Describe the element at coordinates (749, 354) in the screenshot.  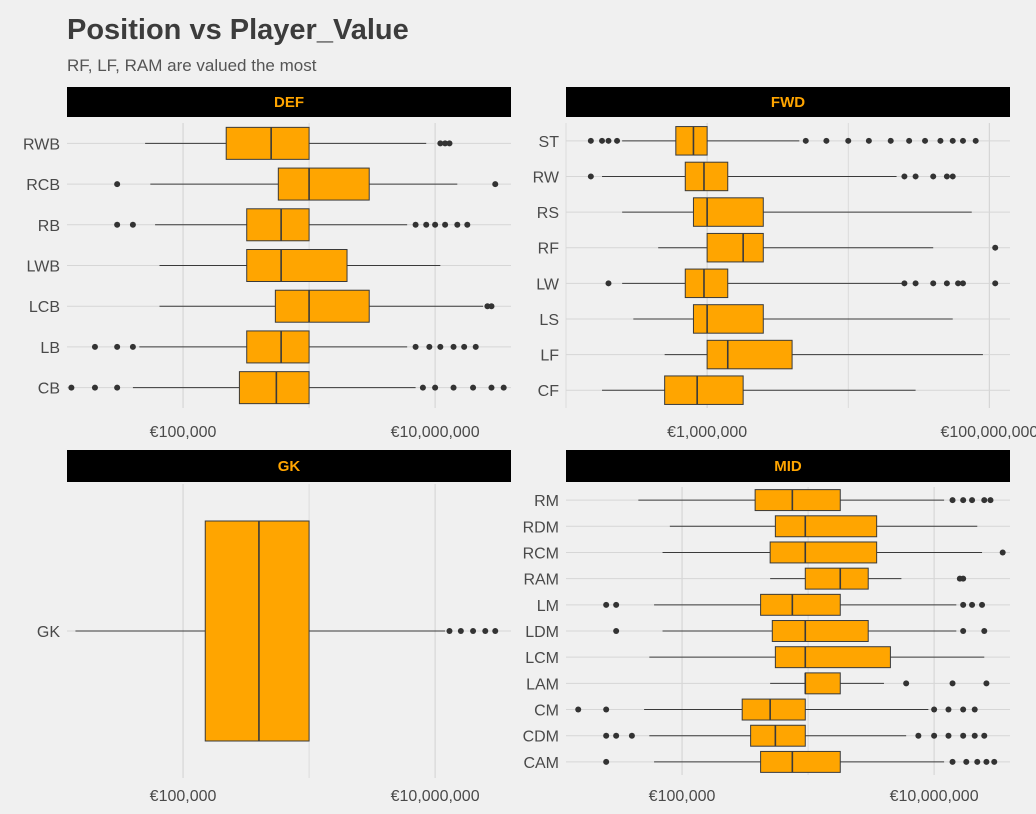
I see `box-lf` at that location.